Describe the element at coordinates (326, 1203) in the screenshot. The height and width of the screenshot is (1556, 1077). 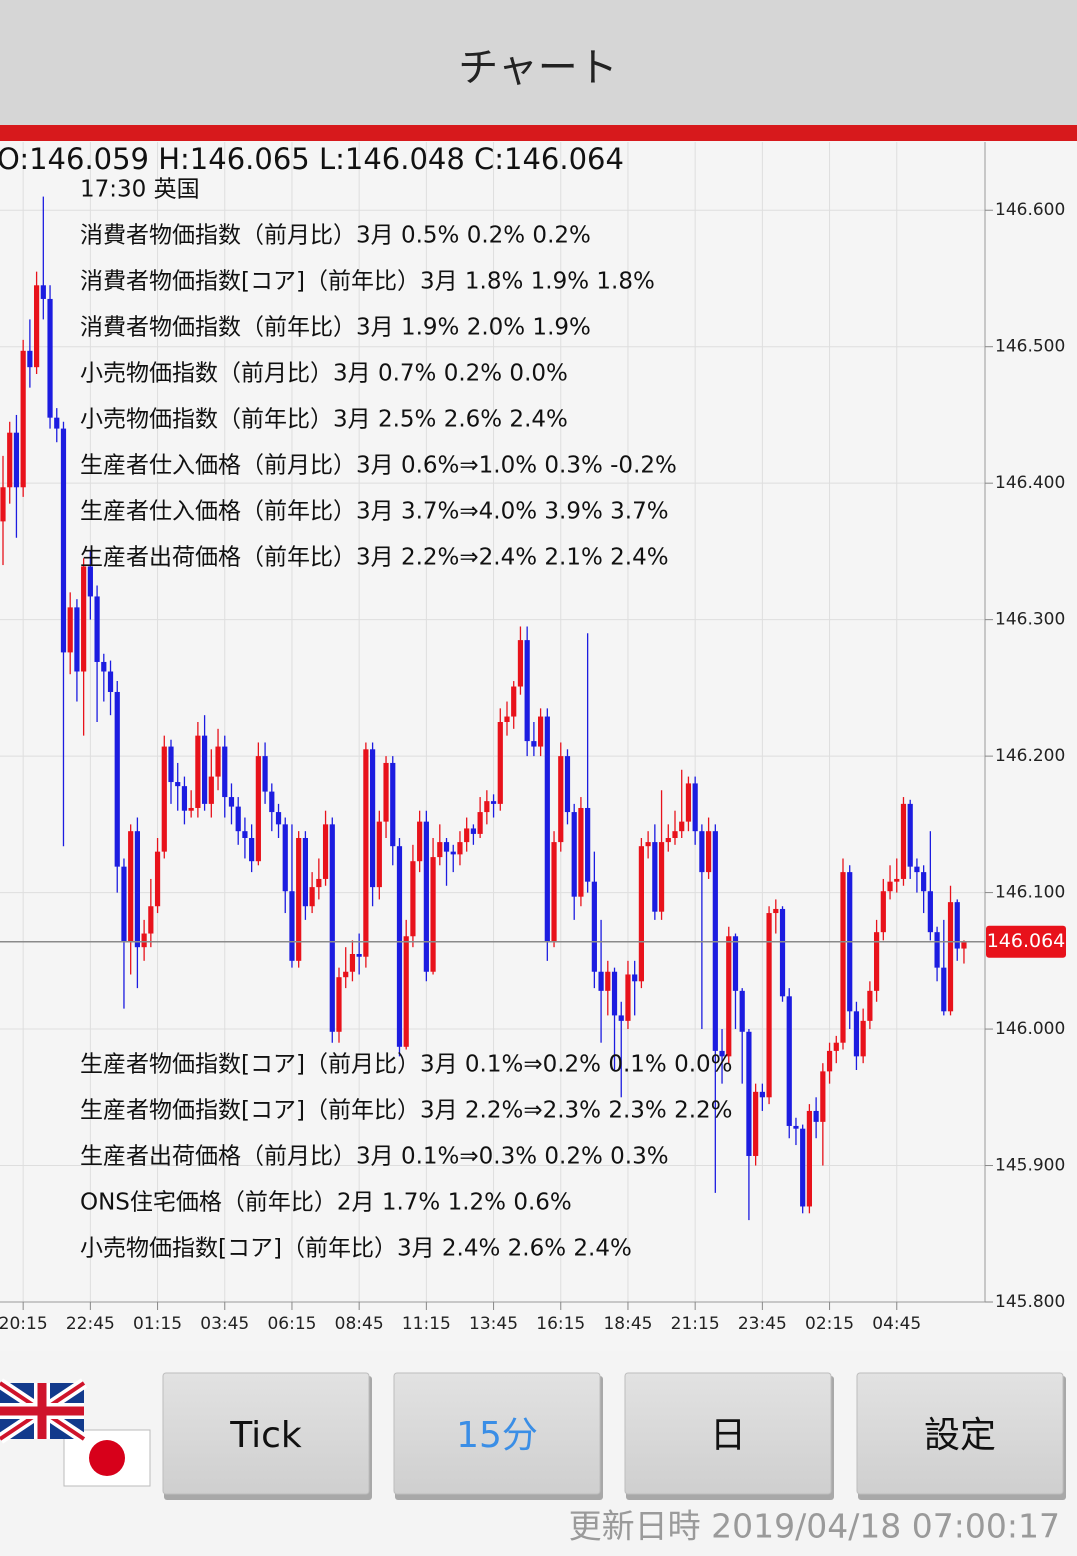
I see `event-text: ONS住宅価格（前年比）2月 1.7% 1.2% 0.6%` at that location.